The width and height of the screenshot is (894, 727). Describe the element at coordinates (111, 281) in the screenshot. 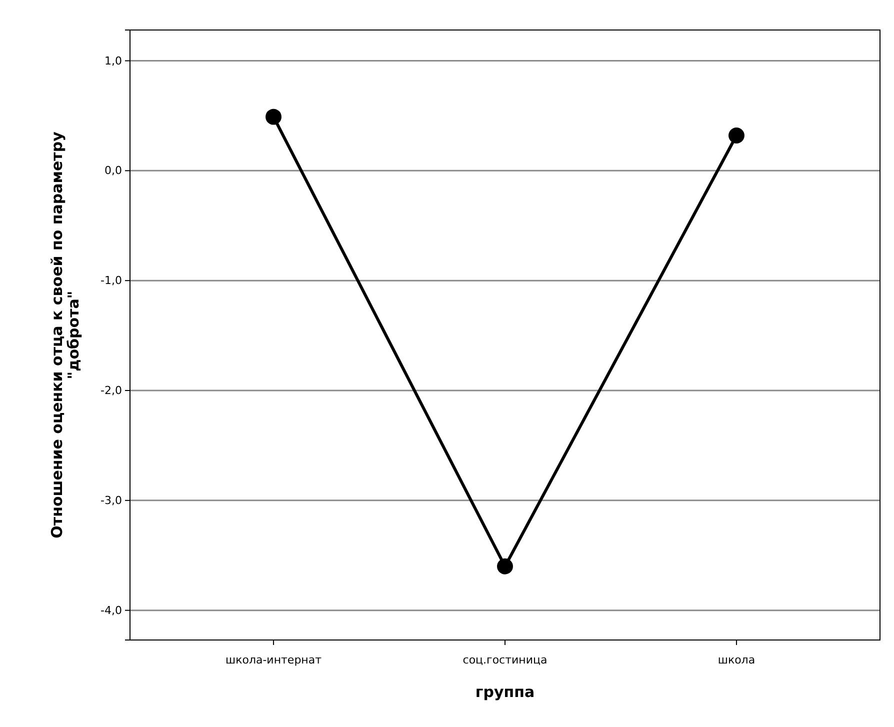

I see `y-tick-label: -1,0` at that location.